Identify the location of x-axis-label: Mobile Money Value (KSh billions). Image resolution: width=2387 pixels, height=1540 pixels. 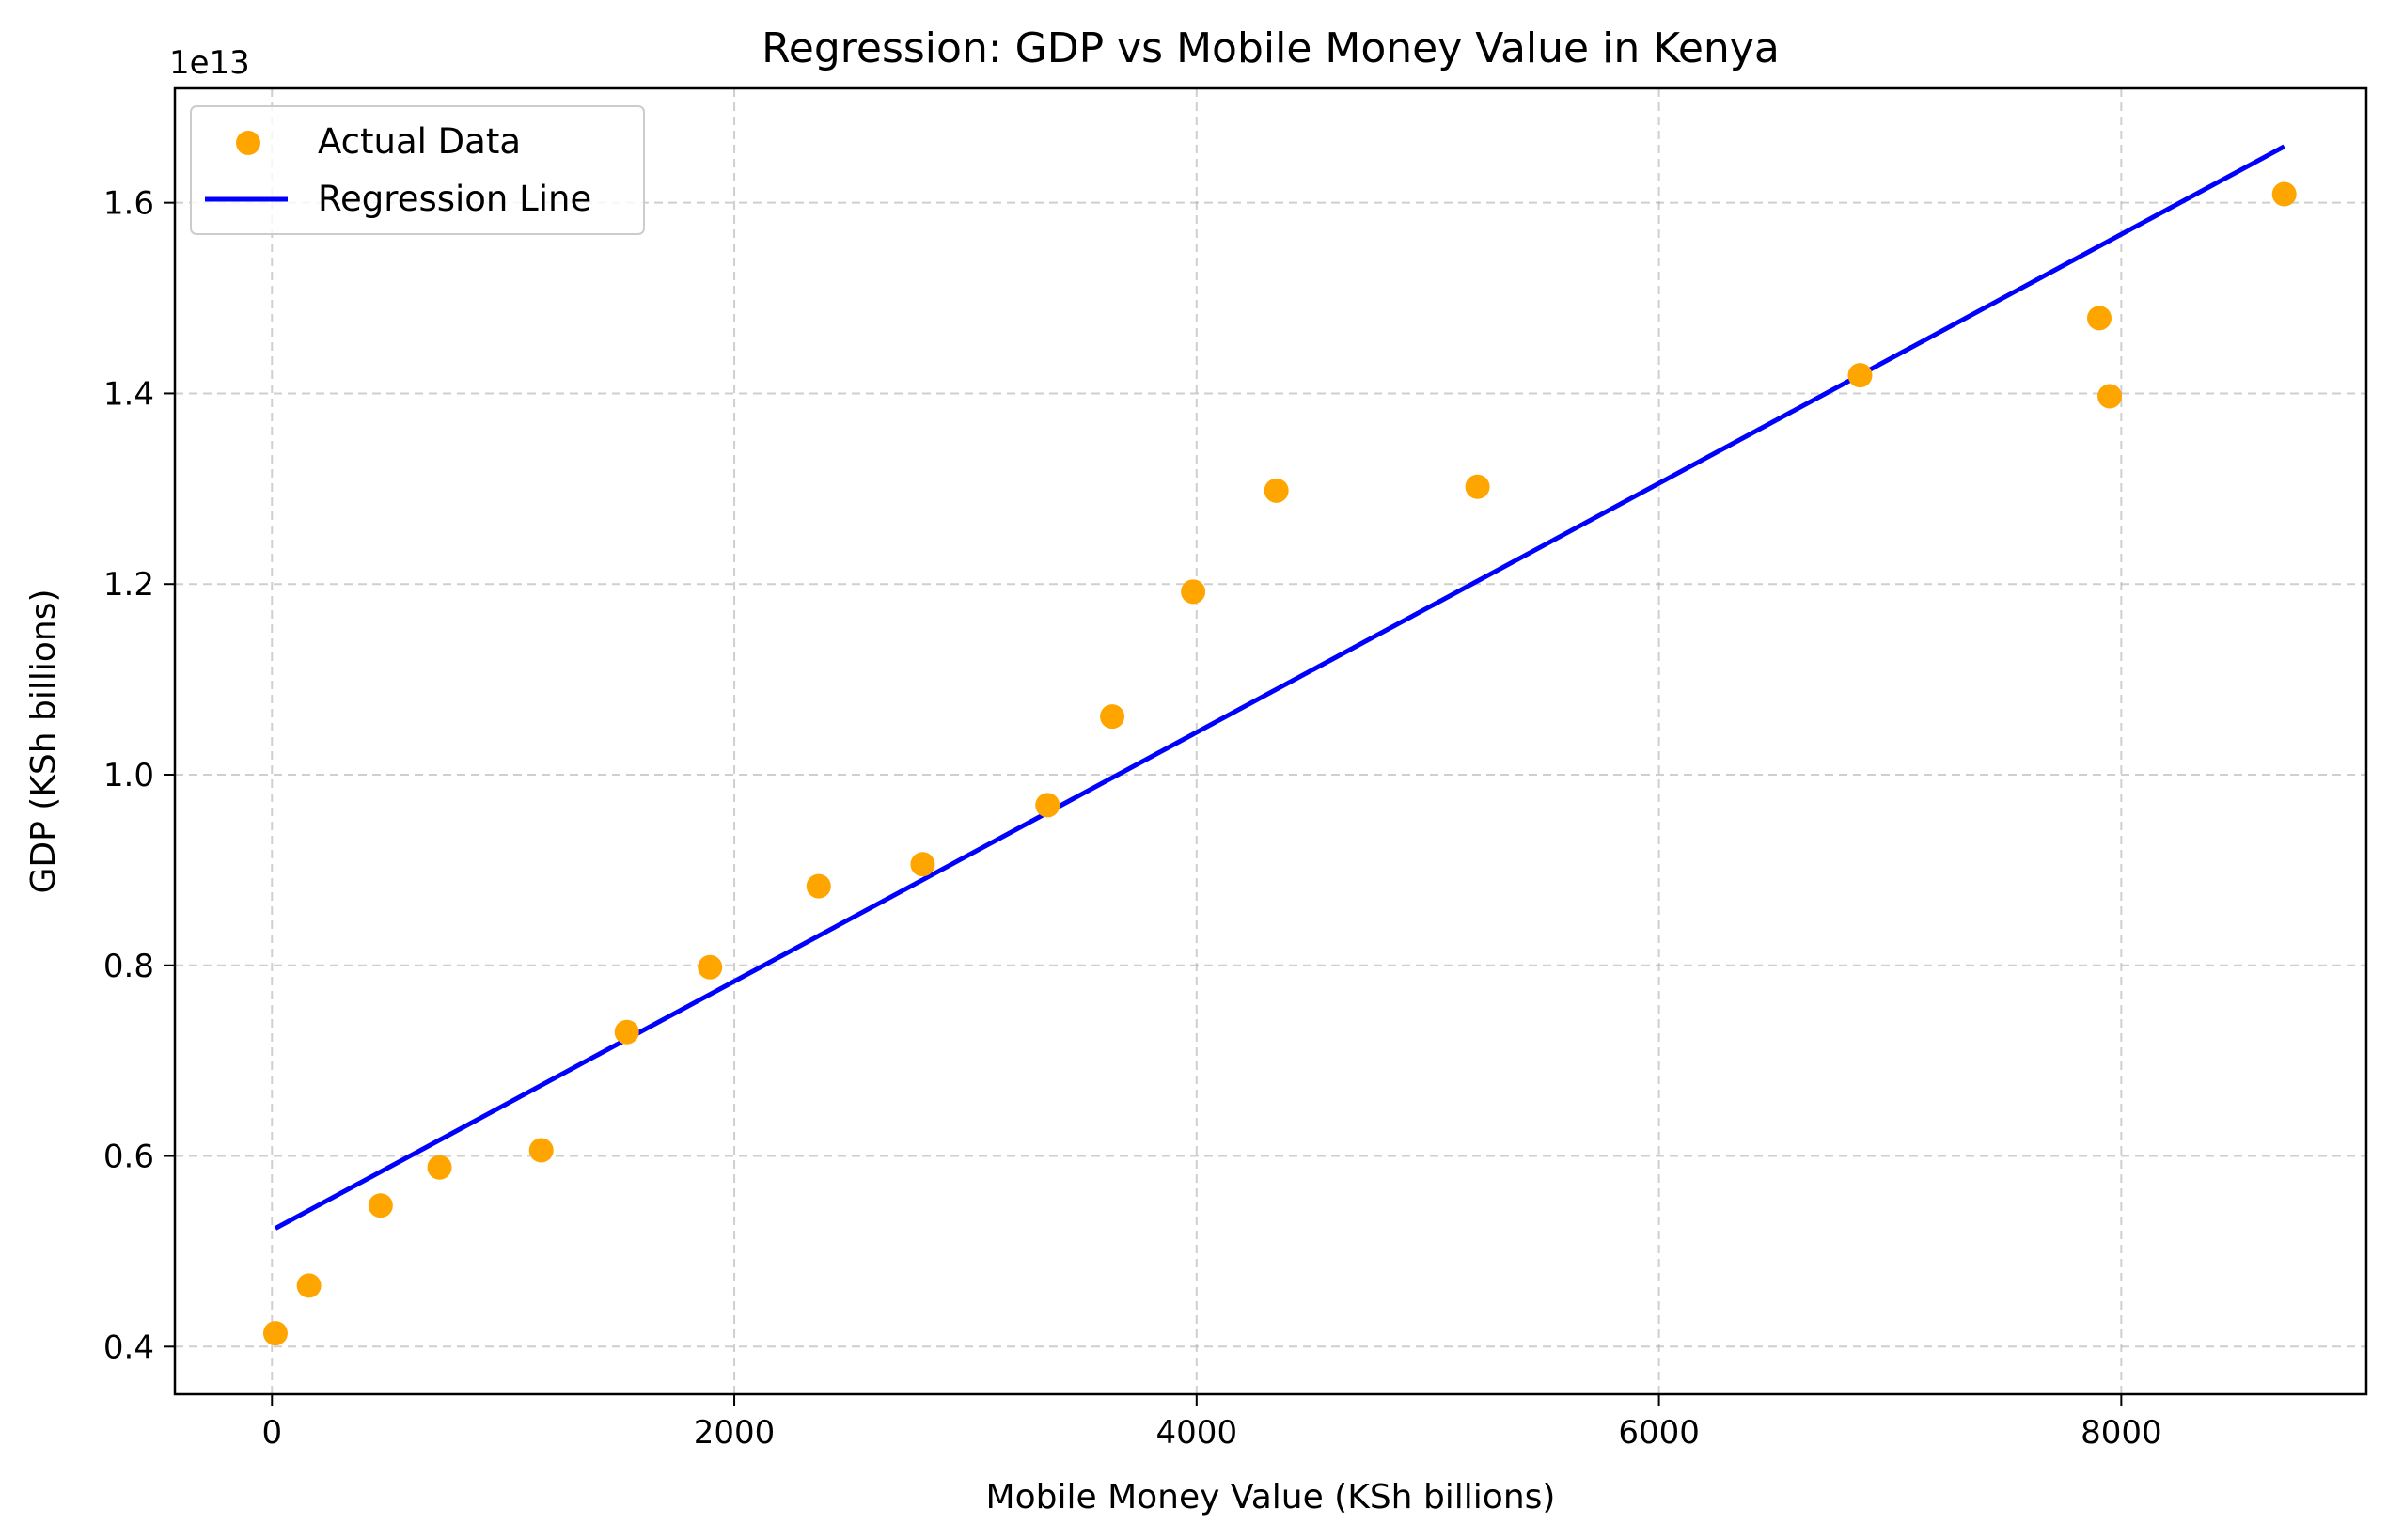
(1271, 1497).